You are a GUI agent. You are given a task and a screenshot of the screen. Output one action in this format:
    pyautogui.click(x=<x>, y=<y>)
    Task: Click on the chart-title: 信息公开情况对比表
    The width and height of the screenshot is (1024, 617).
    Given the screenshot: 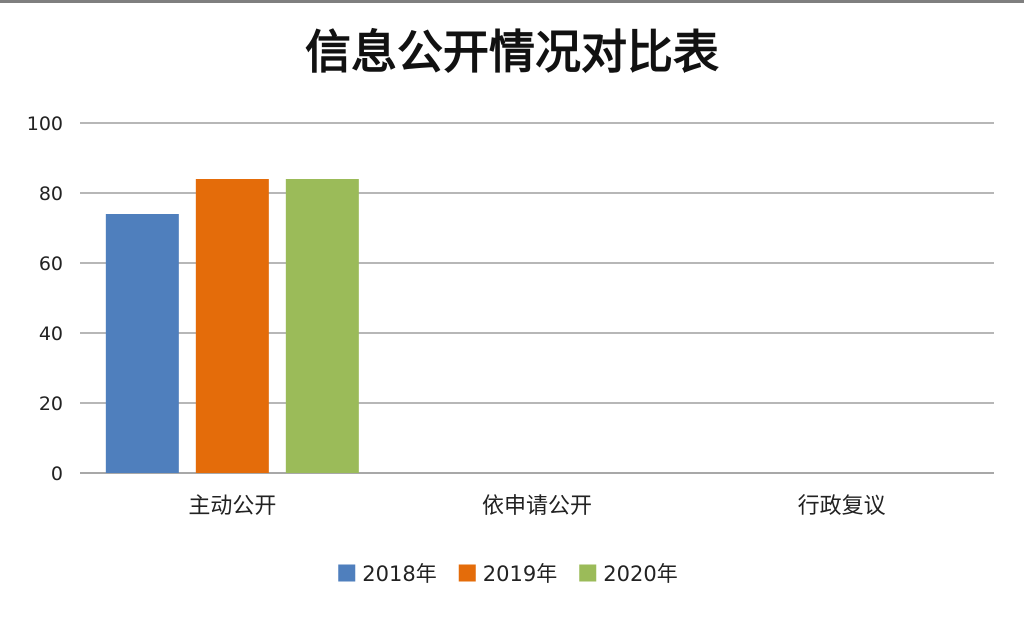 What is the action you would take?
    pyautogui.click(x=512, y=52)
    